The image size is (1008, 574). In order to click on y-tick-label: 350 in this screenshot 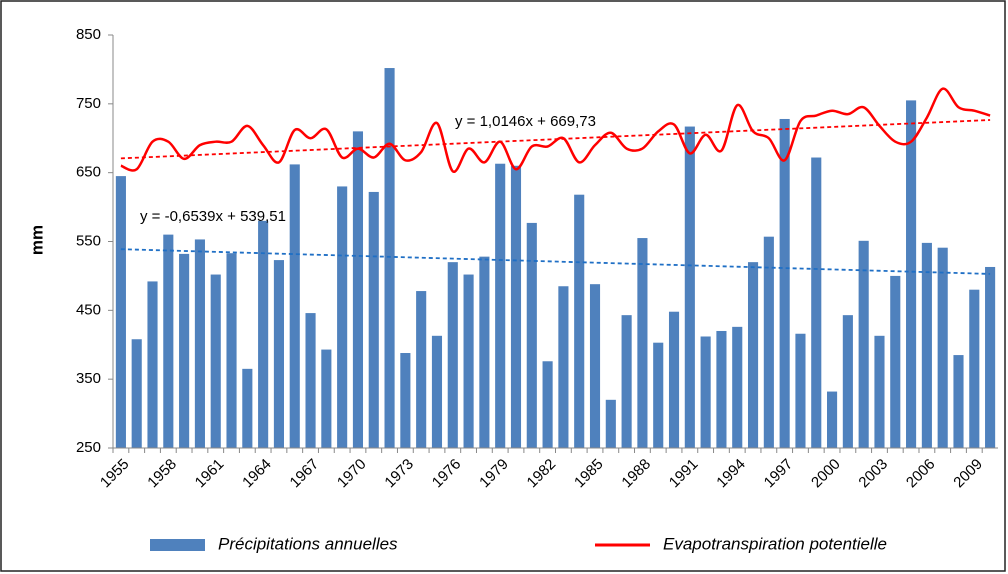, I will do `click(88, 378)`.